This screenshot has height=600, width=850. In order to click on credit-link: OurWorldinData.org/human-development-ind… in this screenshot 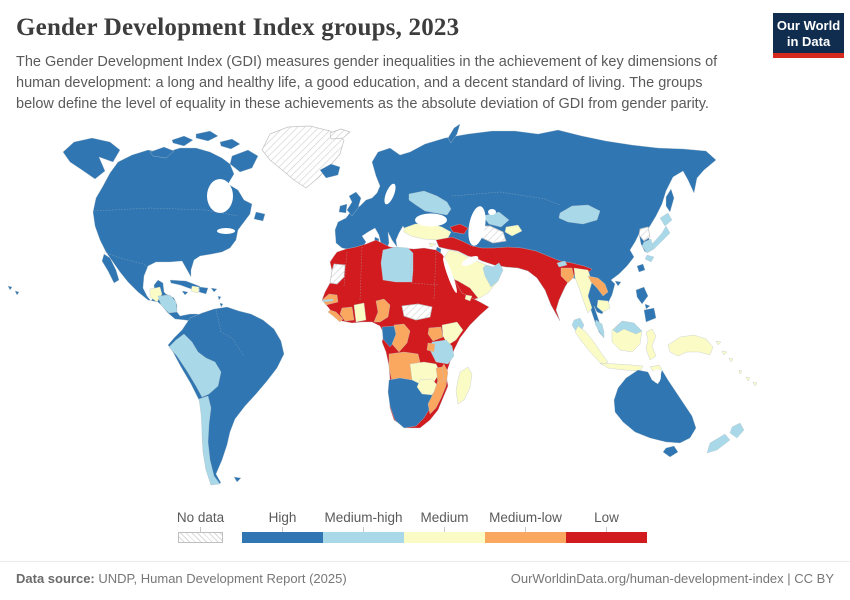, I will do `click(672, 578)`.